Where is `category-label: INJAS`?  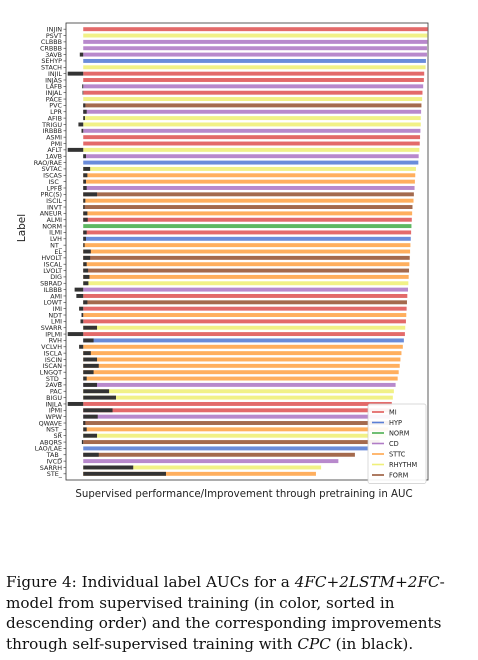
category-label: INJAS is located at coordinates (53, 80).